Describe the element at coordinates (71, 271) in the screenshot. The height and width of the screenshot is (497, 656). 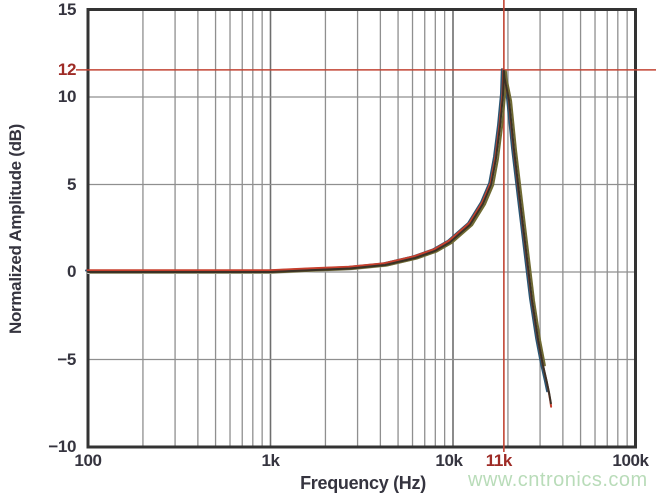
I see `y-tick-label-0: 0` at that location.